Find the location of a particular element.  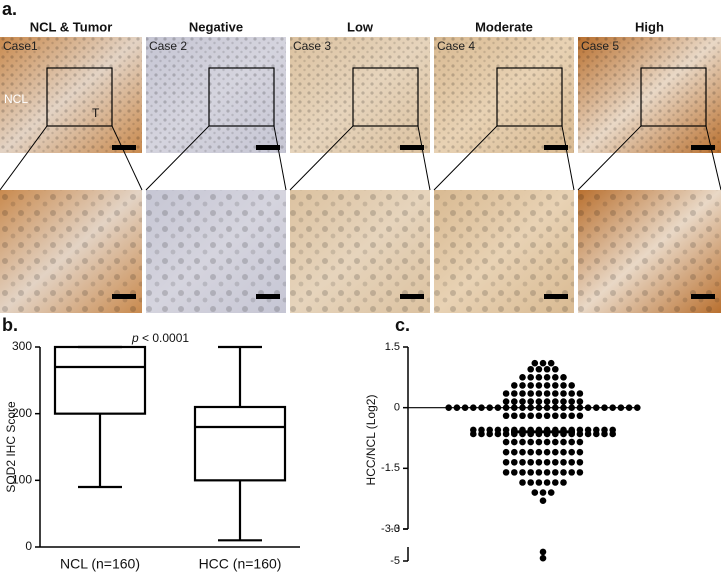

y-tick-label: 0 is located at coordinates (397, 408).